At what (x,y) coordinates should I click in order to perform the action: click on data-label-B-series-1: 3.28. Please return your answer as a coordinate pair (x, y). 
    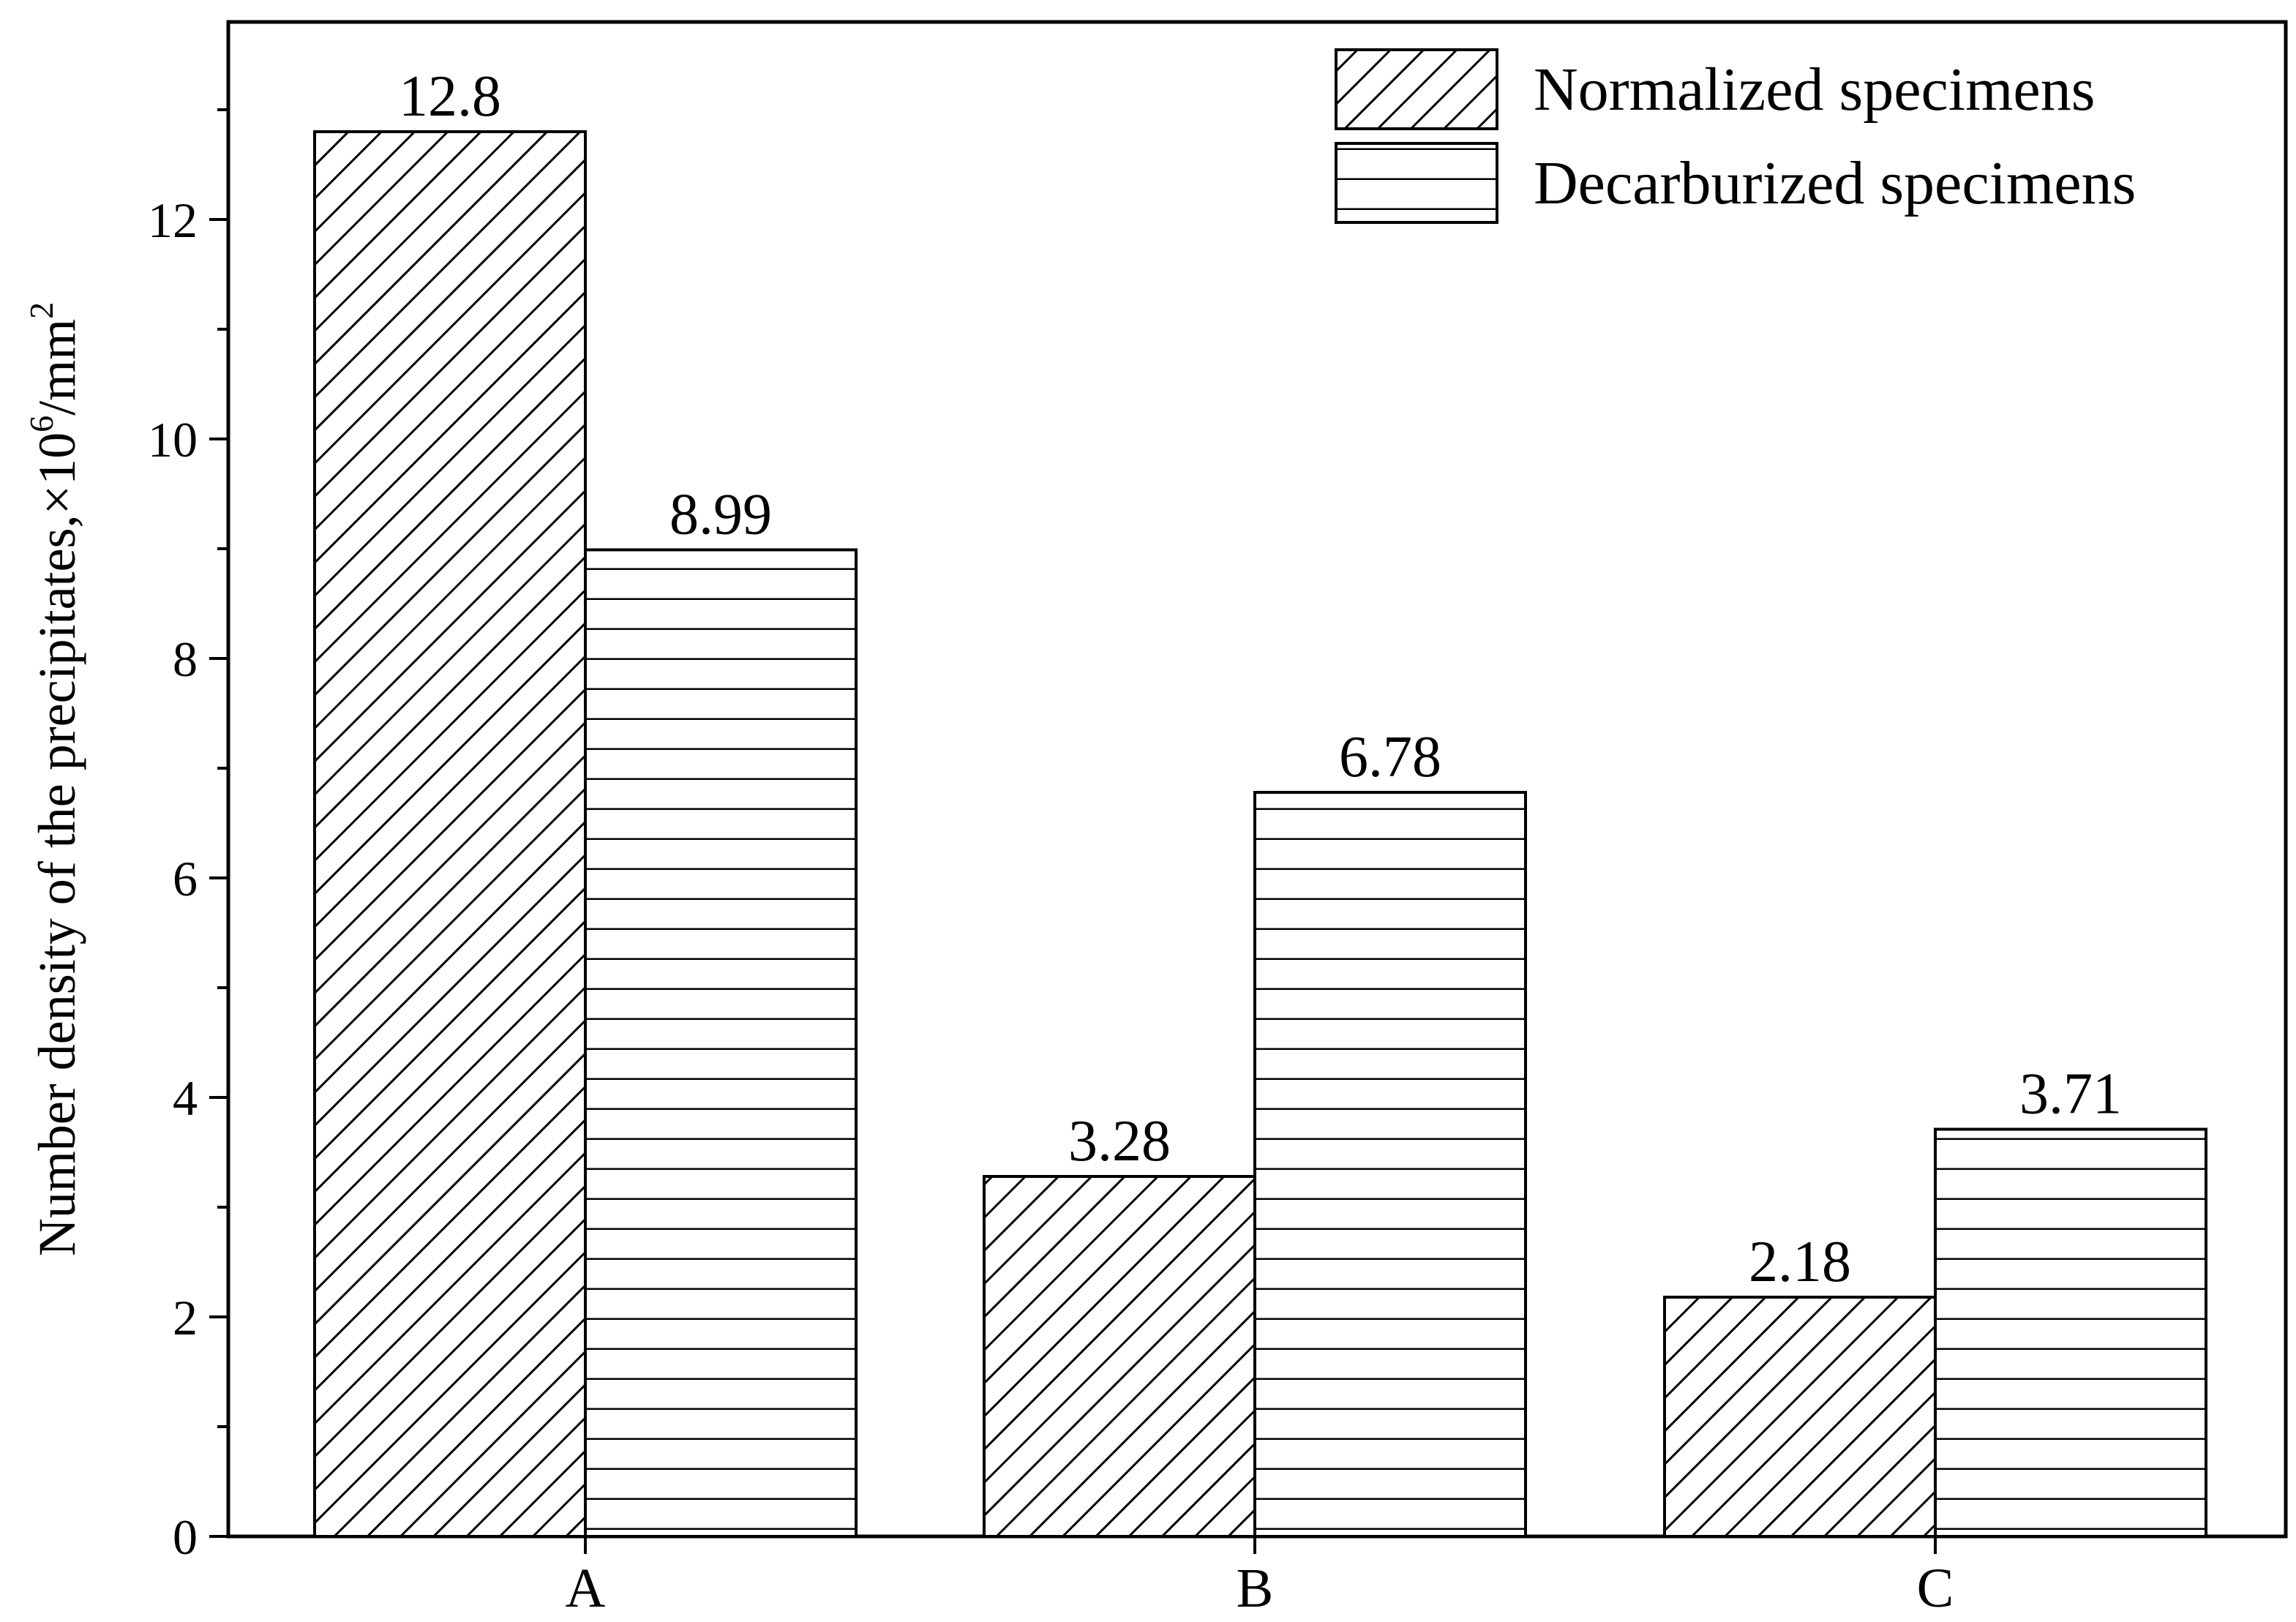
    Looking at the image, I should click on (1119, 1141).